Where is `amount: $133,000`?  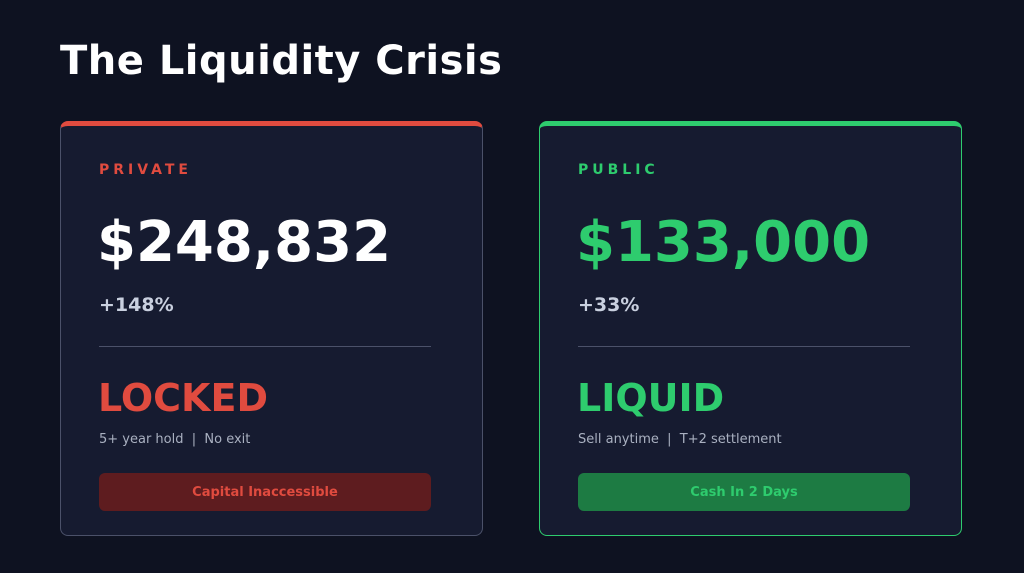 amount: $133,000 is located at coordinates (723, 242).